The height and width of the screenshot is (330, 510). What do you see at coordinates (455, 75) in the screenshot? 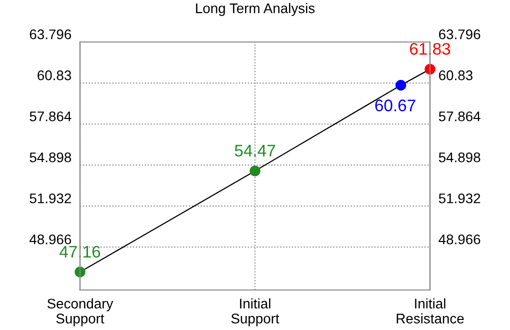
I see `y2-tick-label: 60.83` at bounding box center [455, 75].